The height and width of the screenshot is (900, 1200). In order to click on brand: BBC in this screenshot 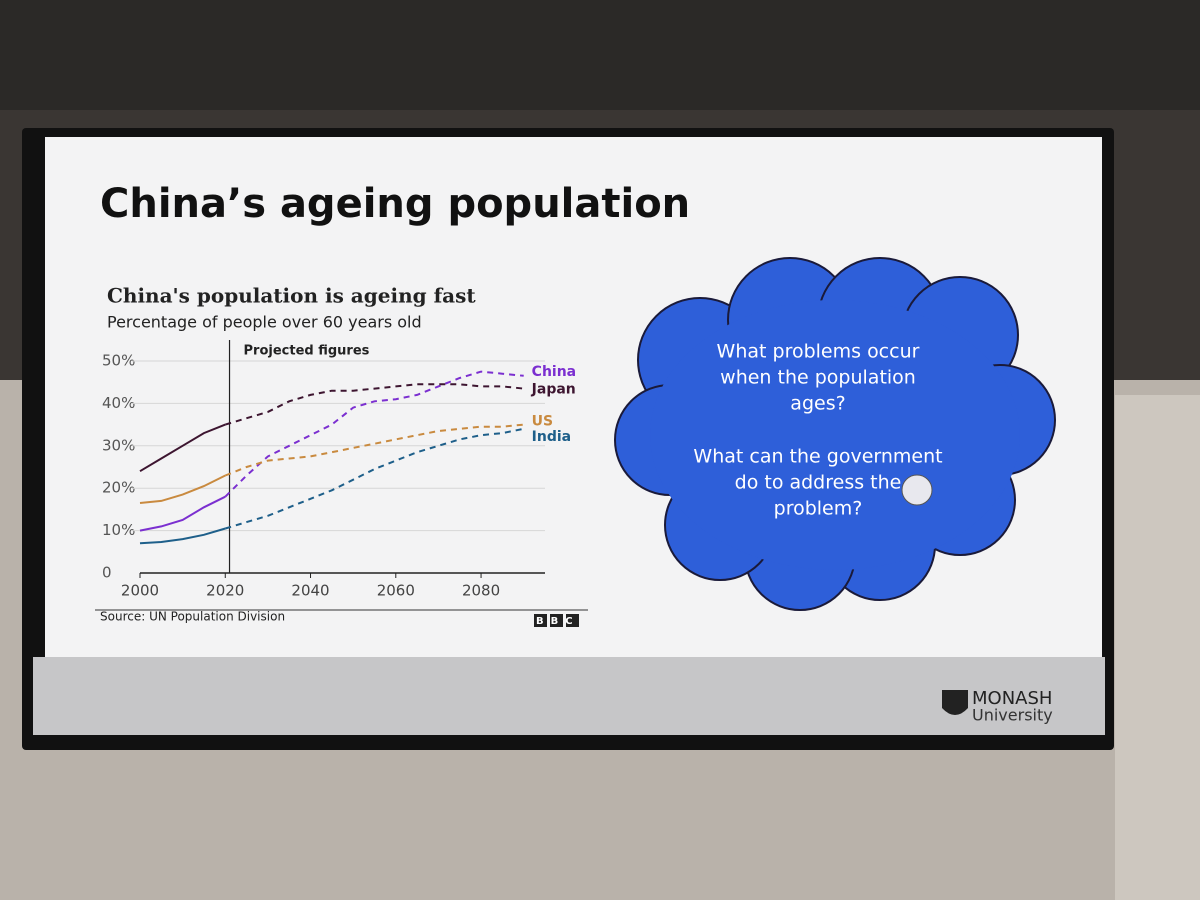, I will do `click(558, 621)`.